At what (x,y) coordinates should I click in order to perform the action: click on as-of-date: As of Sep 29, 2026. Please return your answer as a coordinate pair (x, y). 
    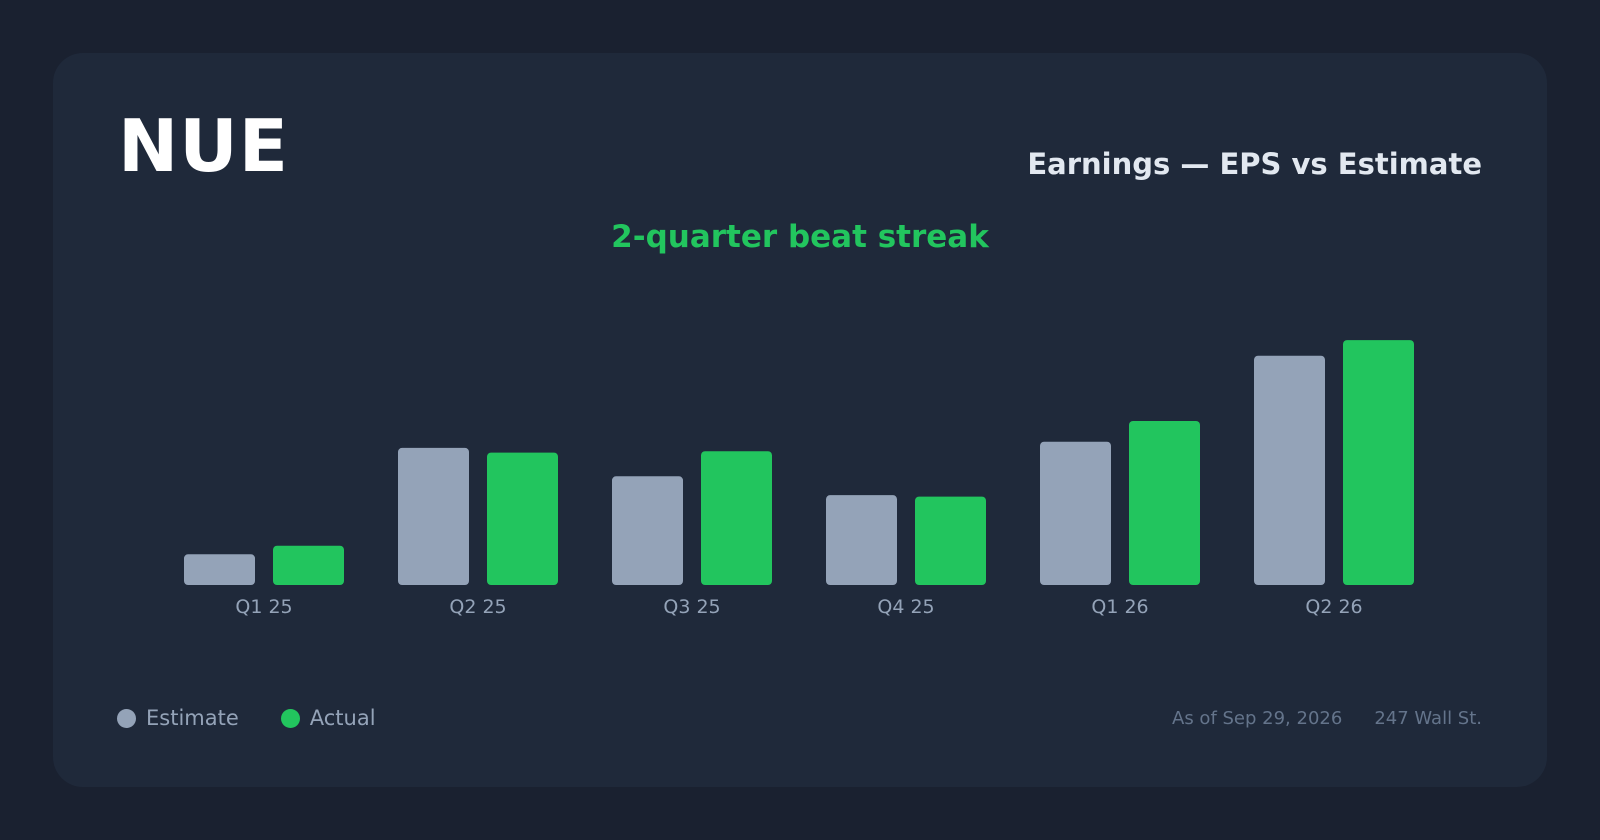
    Looking at the image, I should click on (1257, 718).